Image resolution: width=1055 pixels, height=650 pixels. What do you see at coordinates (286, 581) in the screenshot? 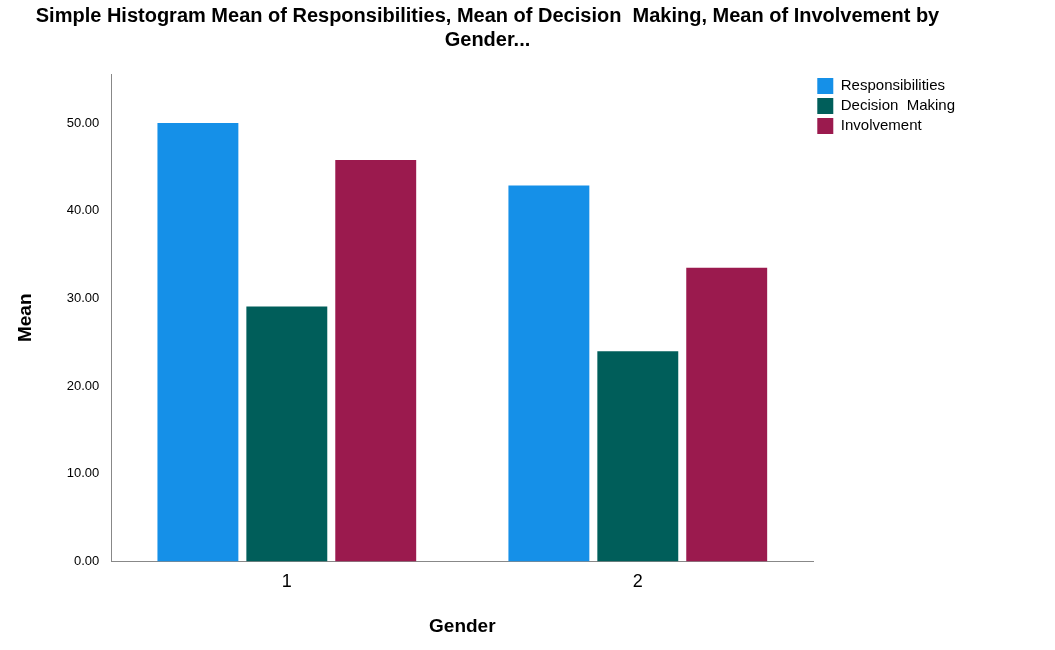
I see `x-tick-label: 1` at bounding box center [286, 581].